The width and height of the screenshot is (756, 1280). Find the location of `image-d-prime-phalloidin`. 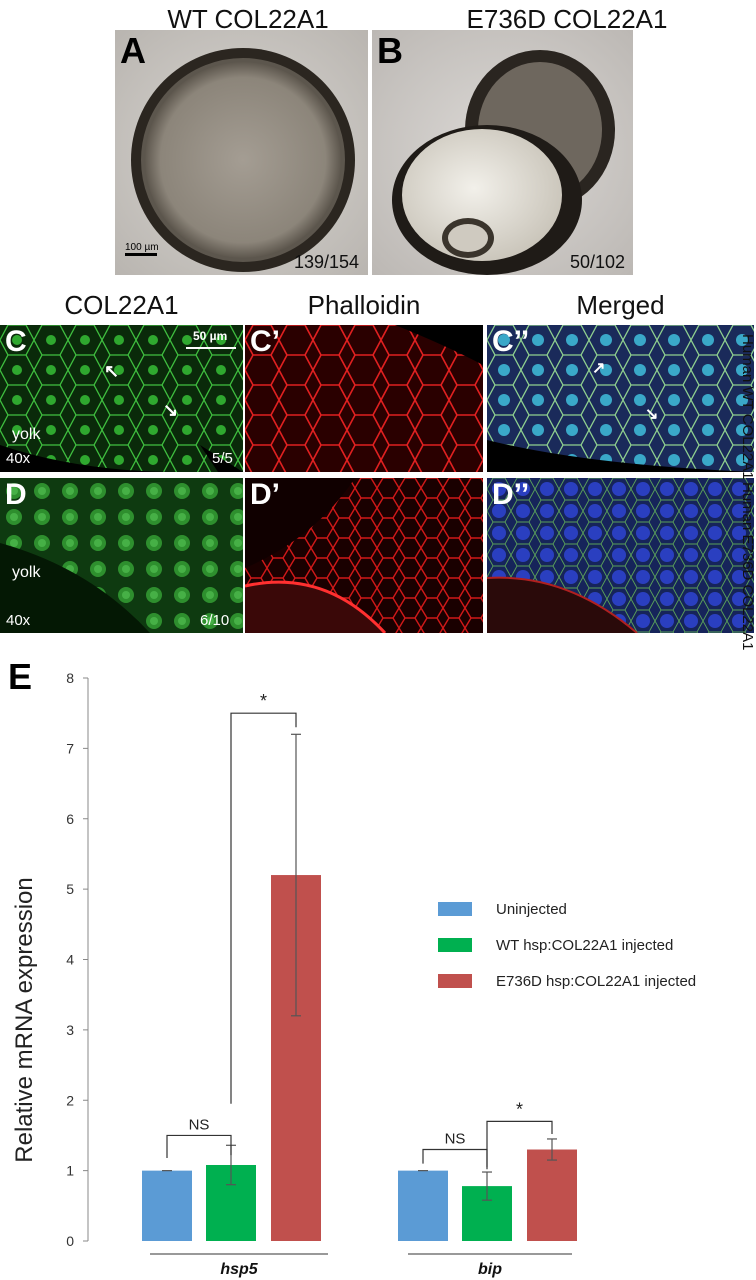

image-d-prime-phalloidin is located at coordinates (364, 555).